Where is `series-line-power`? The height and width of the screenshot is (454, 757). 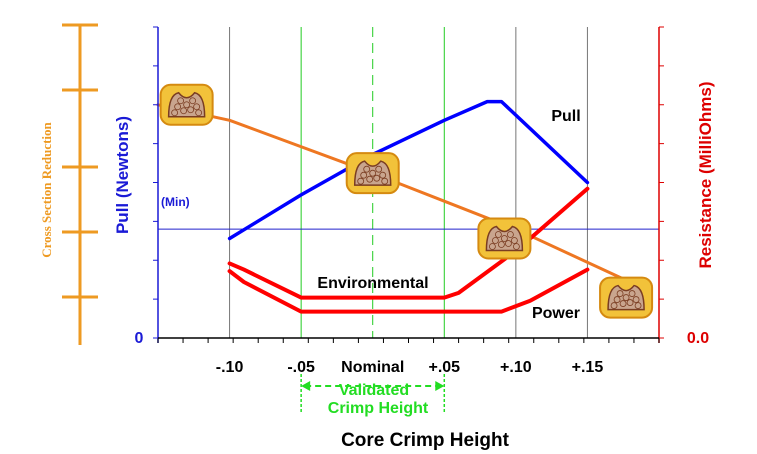
series-line-power is located at coordinates (408, 290).